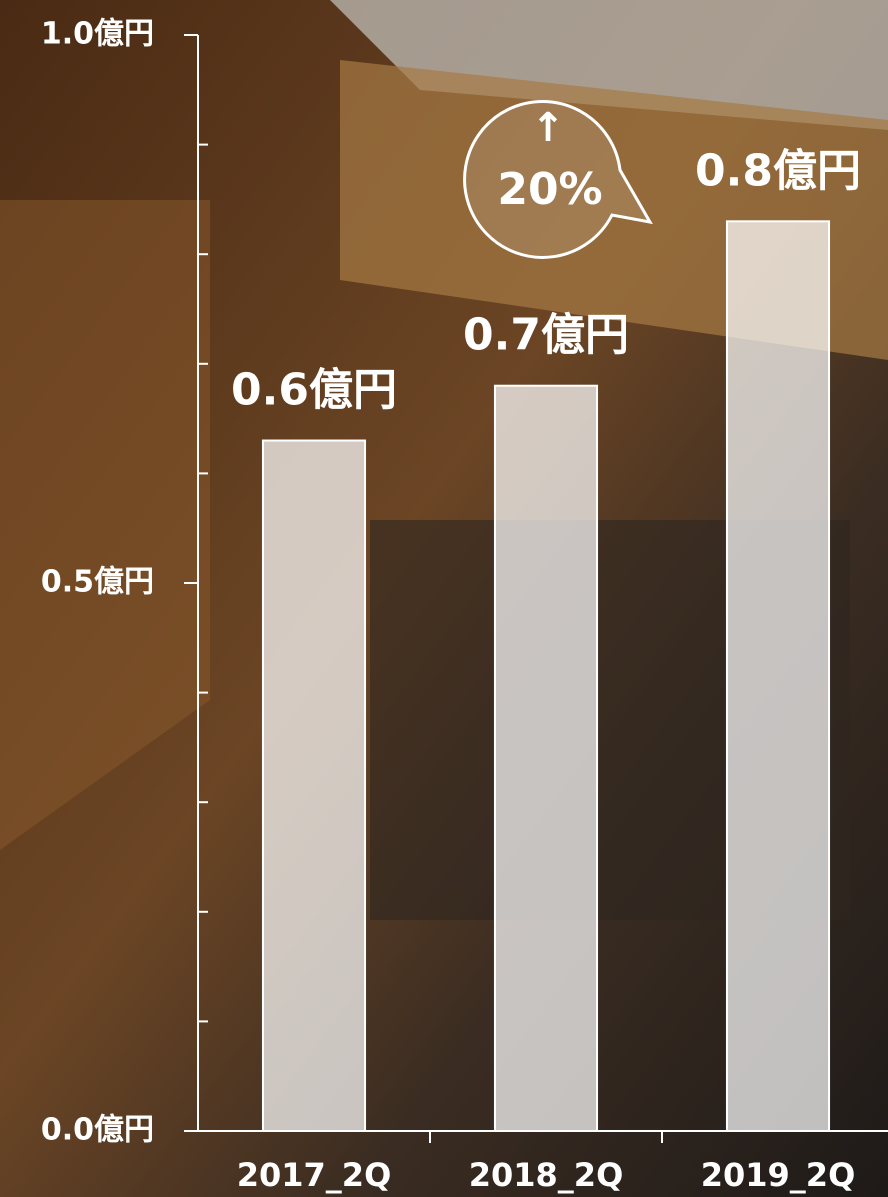 This screenshot has height=1197, width=888. Describe the element at coordinates (548, 128) in the screenshot. I see `annotation-arrow: ↑` at that location.